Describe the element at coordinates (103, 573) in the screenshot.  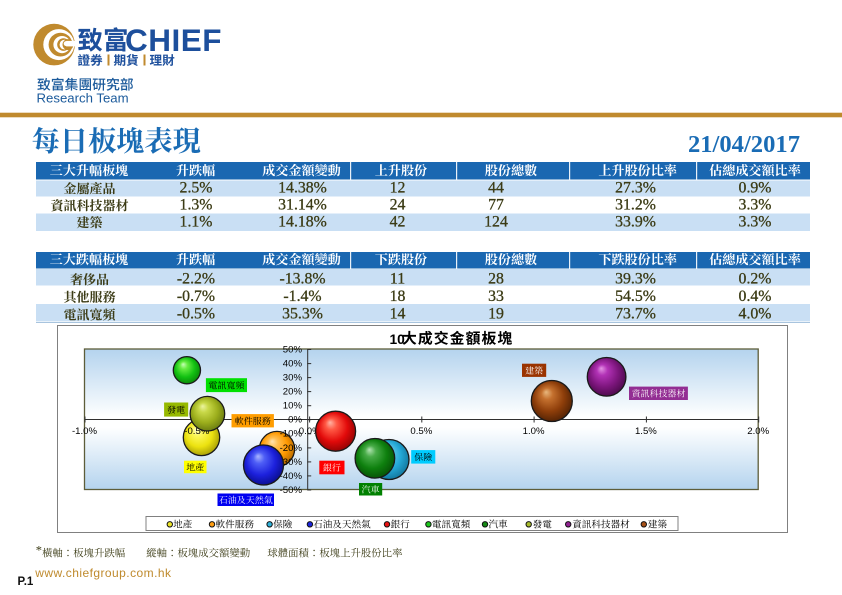
I see `svg-text: www.chiefgroup.com.hk` at that location.